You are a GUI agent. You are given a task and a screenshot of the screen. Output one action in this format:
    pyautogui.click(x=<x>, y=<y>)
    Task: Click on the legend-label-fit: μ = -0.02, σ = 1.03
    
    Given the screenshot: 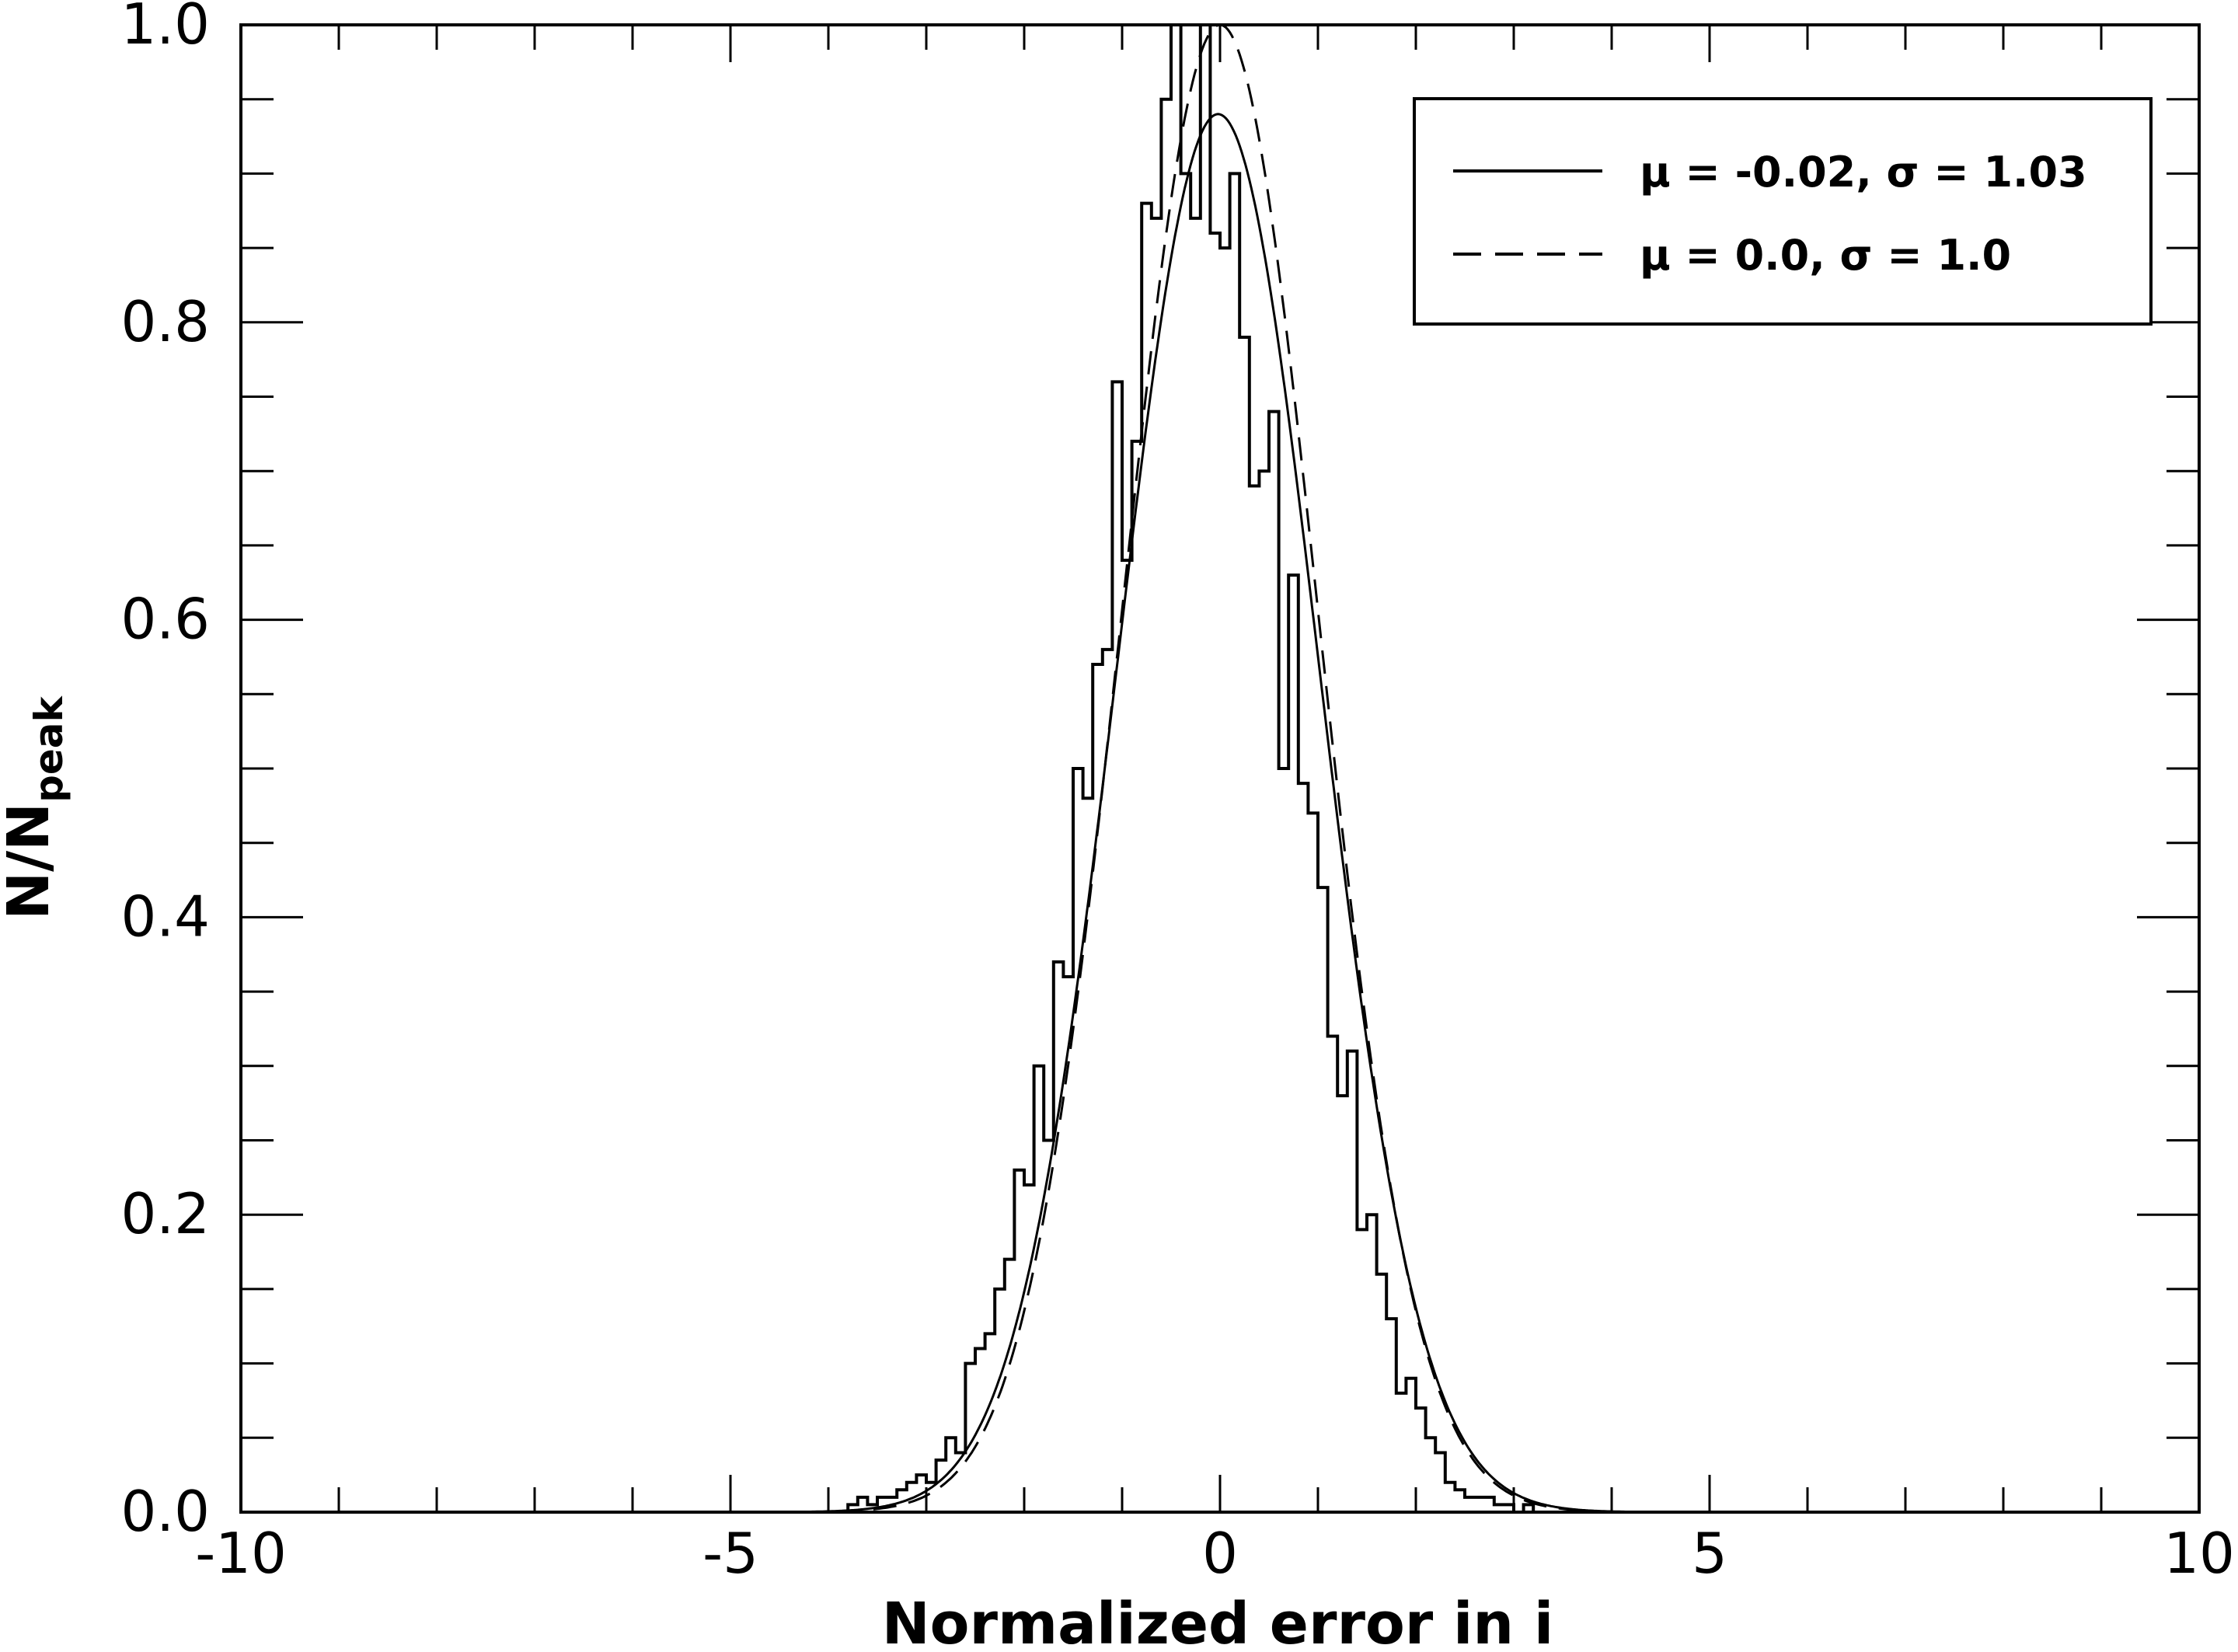 What is the action you would take?
    pyautogui.click(x=1863, y=172)
    